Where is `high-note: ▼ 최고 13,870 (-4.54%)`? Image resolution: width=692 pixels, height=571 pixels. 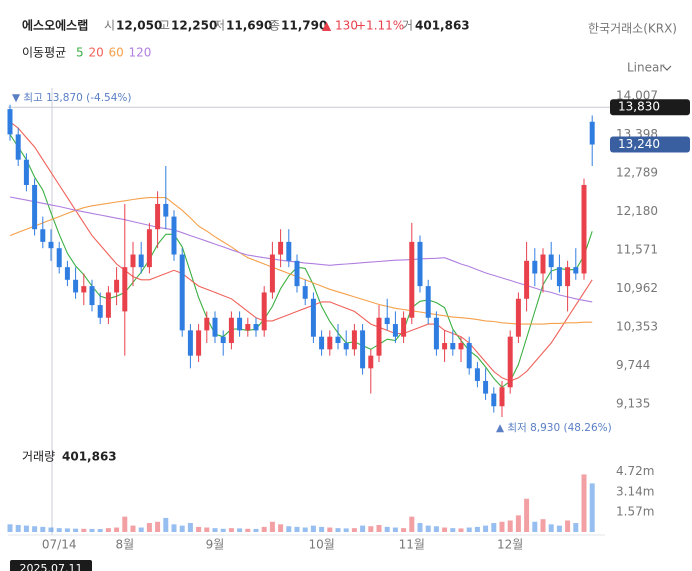 high-note: ▼ 최고 13,870 (-4.54%) is located at coordinates (72, 98).